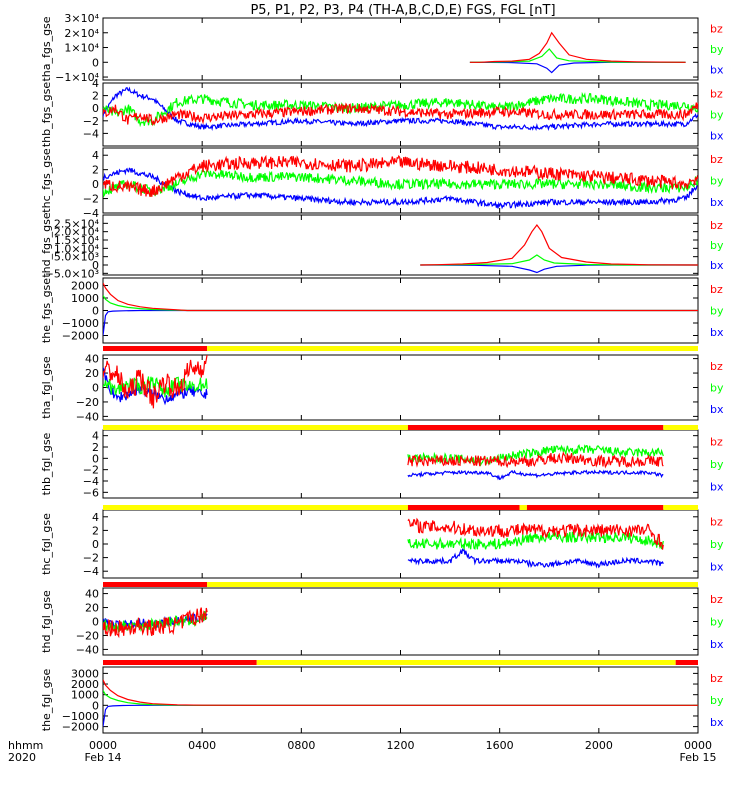  I want to click on panel-thb_fgs_gse: 420−2−4 thb_fgs_gse bz by bx, so click(382, 112).